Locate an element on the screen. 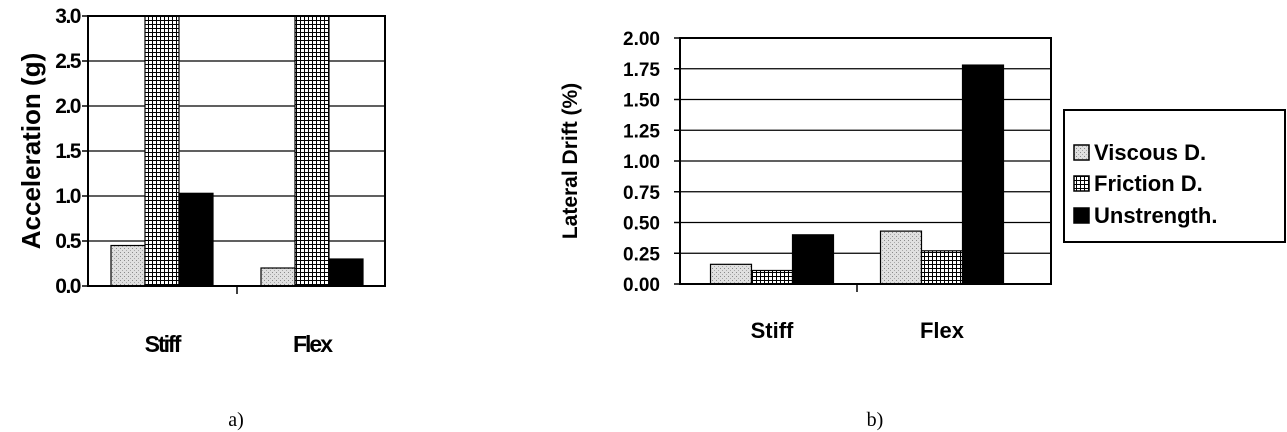  chart-b-panel-label: b) is located at coordinates (875, 420).